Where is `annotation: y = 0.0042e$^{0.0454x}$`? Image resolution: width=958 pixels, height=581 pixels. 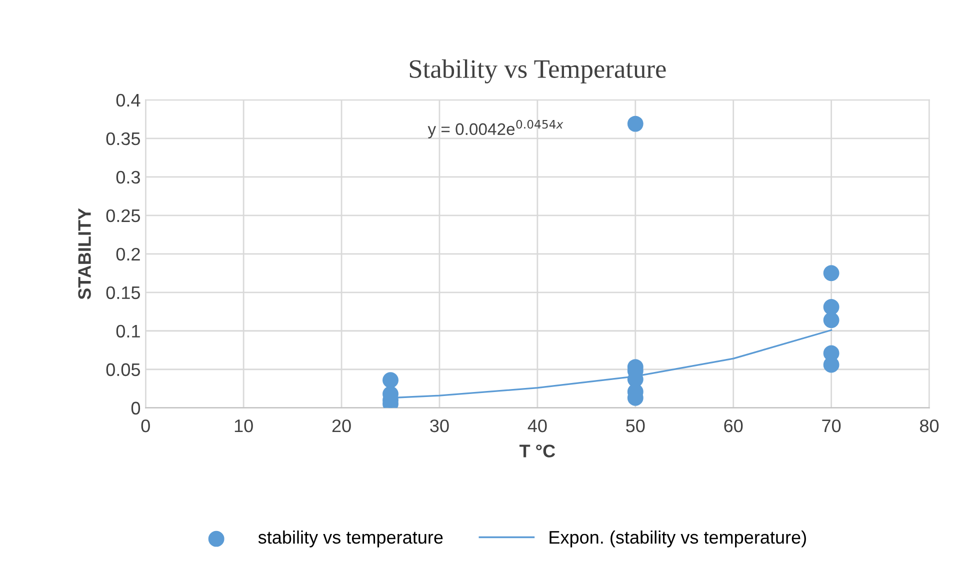 annotation: y = 0.0042e$^{0.0454x}$ is located at coordinates (496, 129).